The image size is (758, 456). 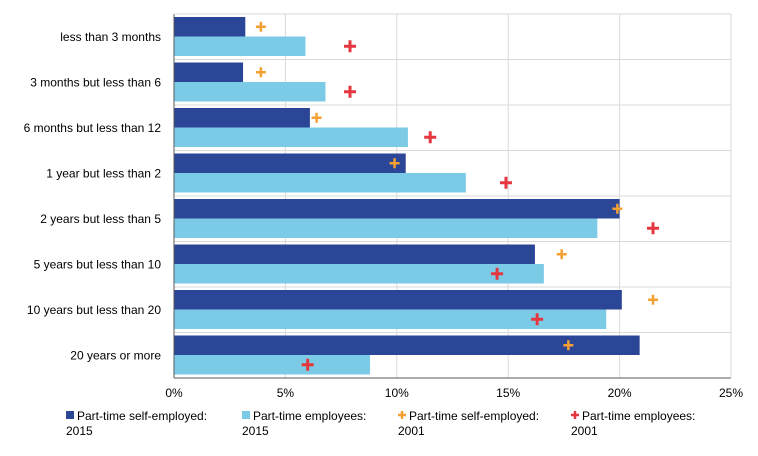 I want to click on category-label-0: less than 3 months, so click(x=110, y=37).